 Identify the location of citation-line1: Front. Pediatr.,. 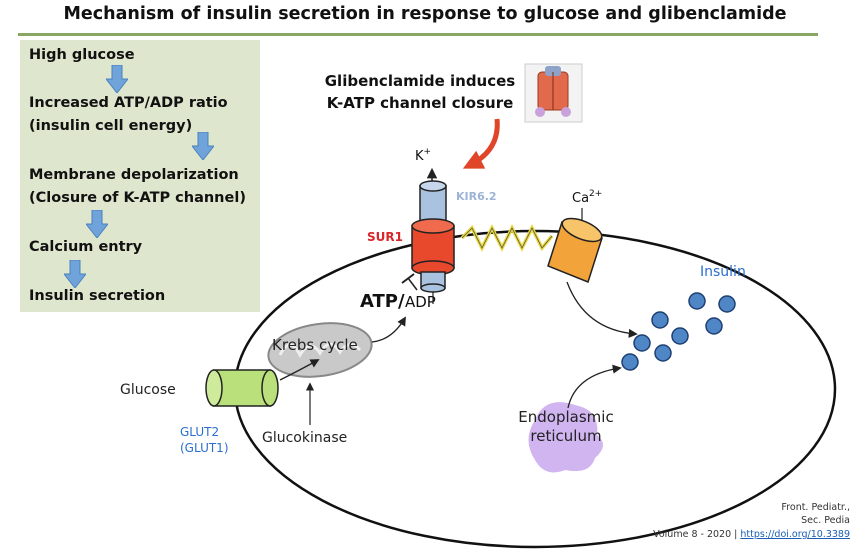
(815, 507).